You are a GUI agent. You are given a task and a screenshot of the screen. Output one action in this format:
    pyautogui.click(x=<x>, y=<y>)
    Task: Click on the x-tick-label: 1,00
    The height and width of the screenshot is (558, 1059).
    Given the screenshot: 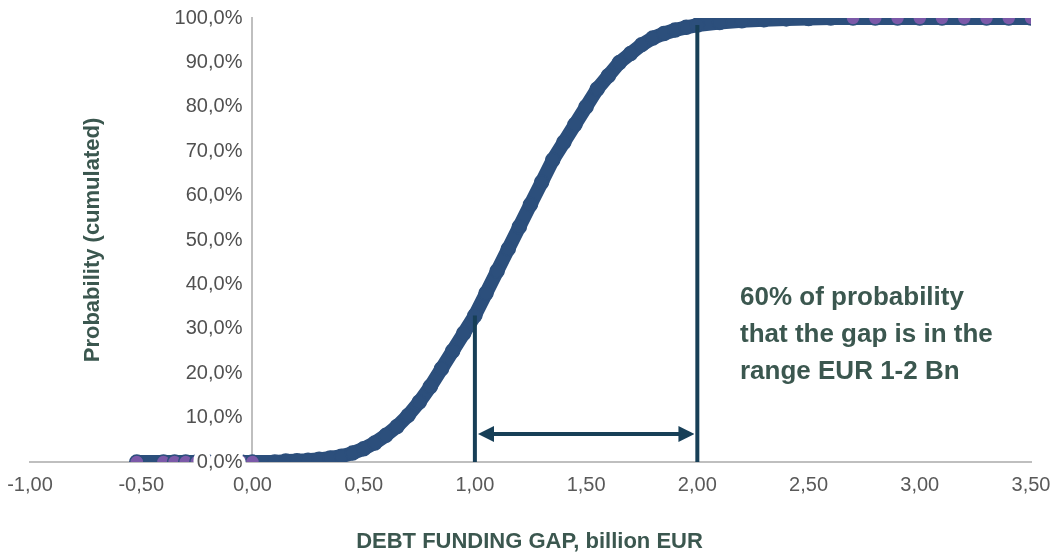 What is the action you would take?
    pyautogui.click(x=475, y=483)
    